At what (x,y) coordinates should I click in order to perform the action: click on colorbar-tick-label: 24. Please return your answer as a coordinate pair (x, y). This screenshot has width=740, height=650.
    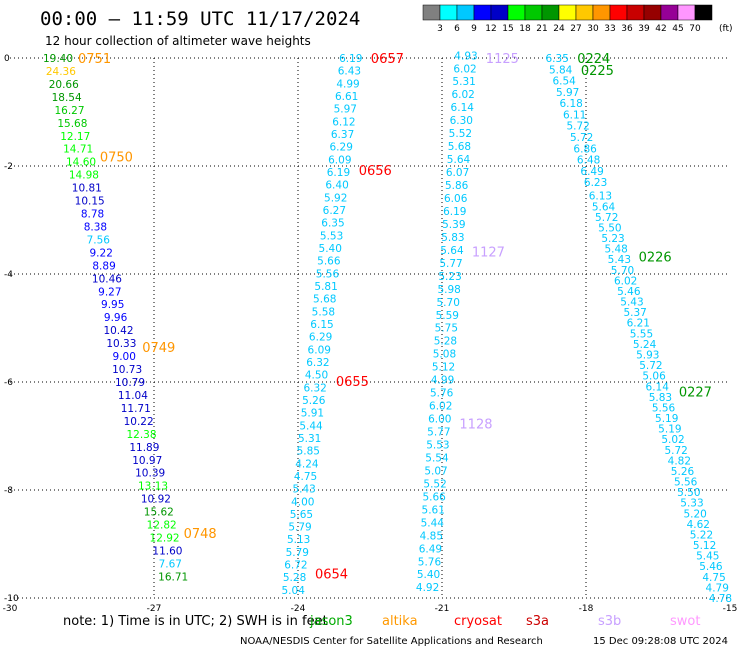
    Looking at the image, I should click on (559, 29).